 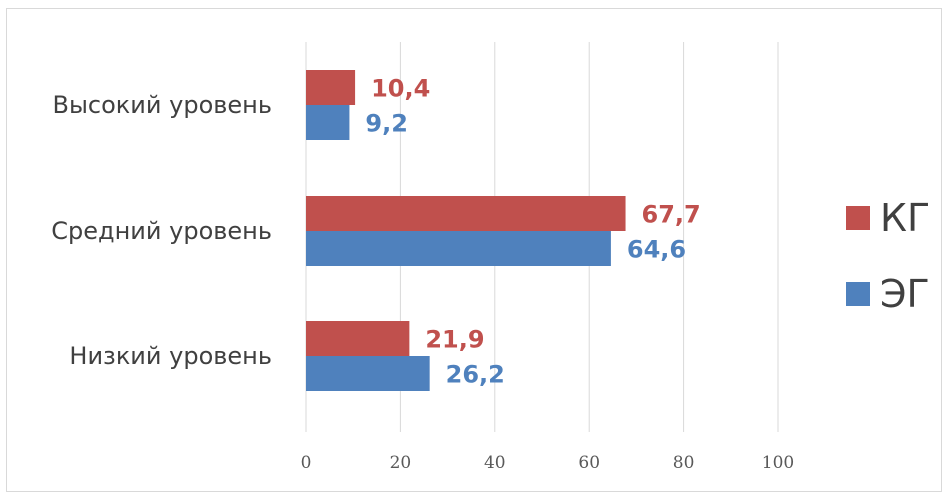 I want to click on data-label: 9,2, so click(x=386, y=124).